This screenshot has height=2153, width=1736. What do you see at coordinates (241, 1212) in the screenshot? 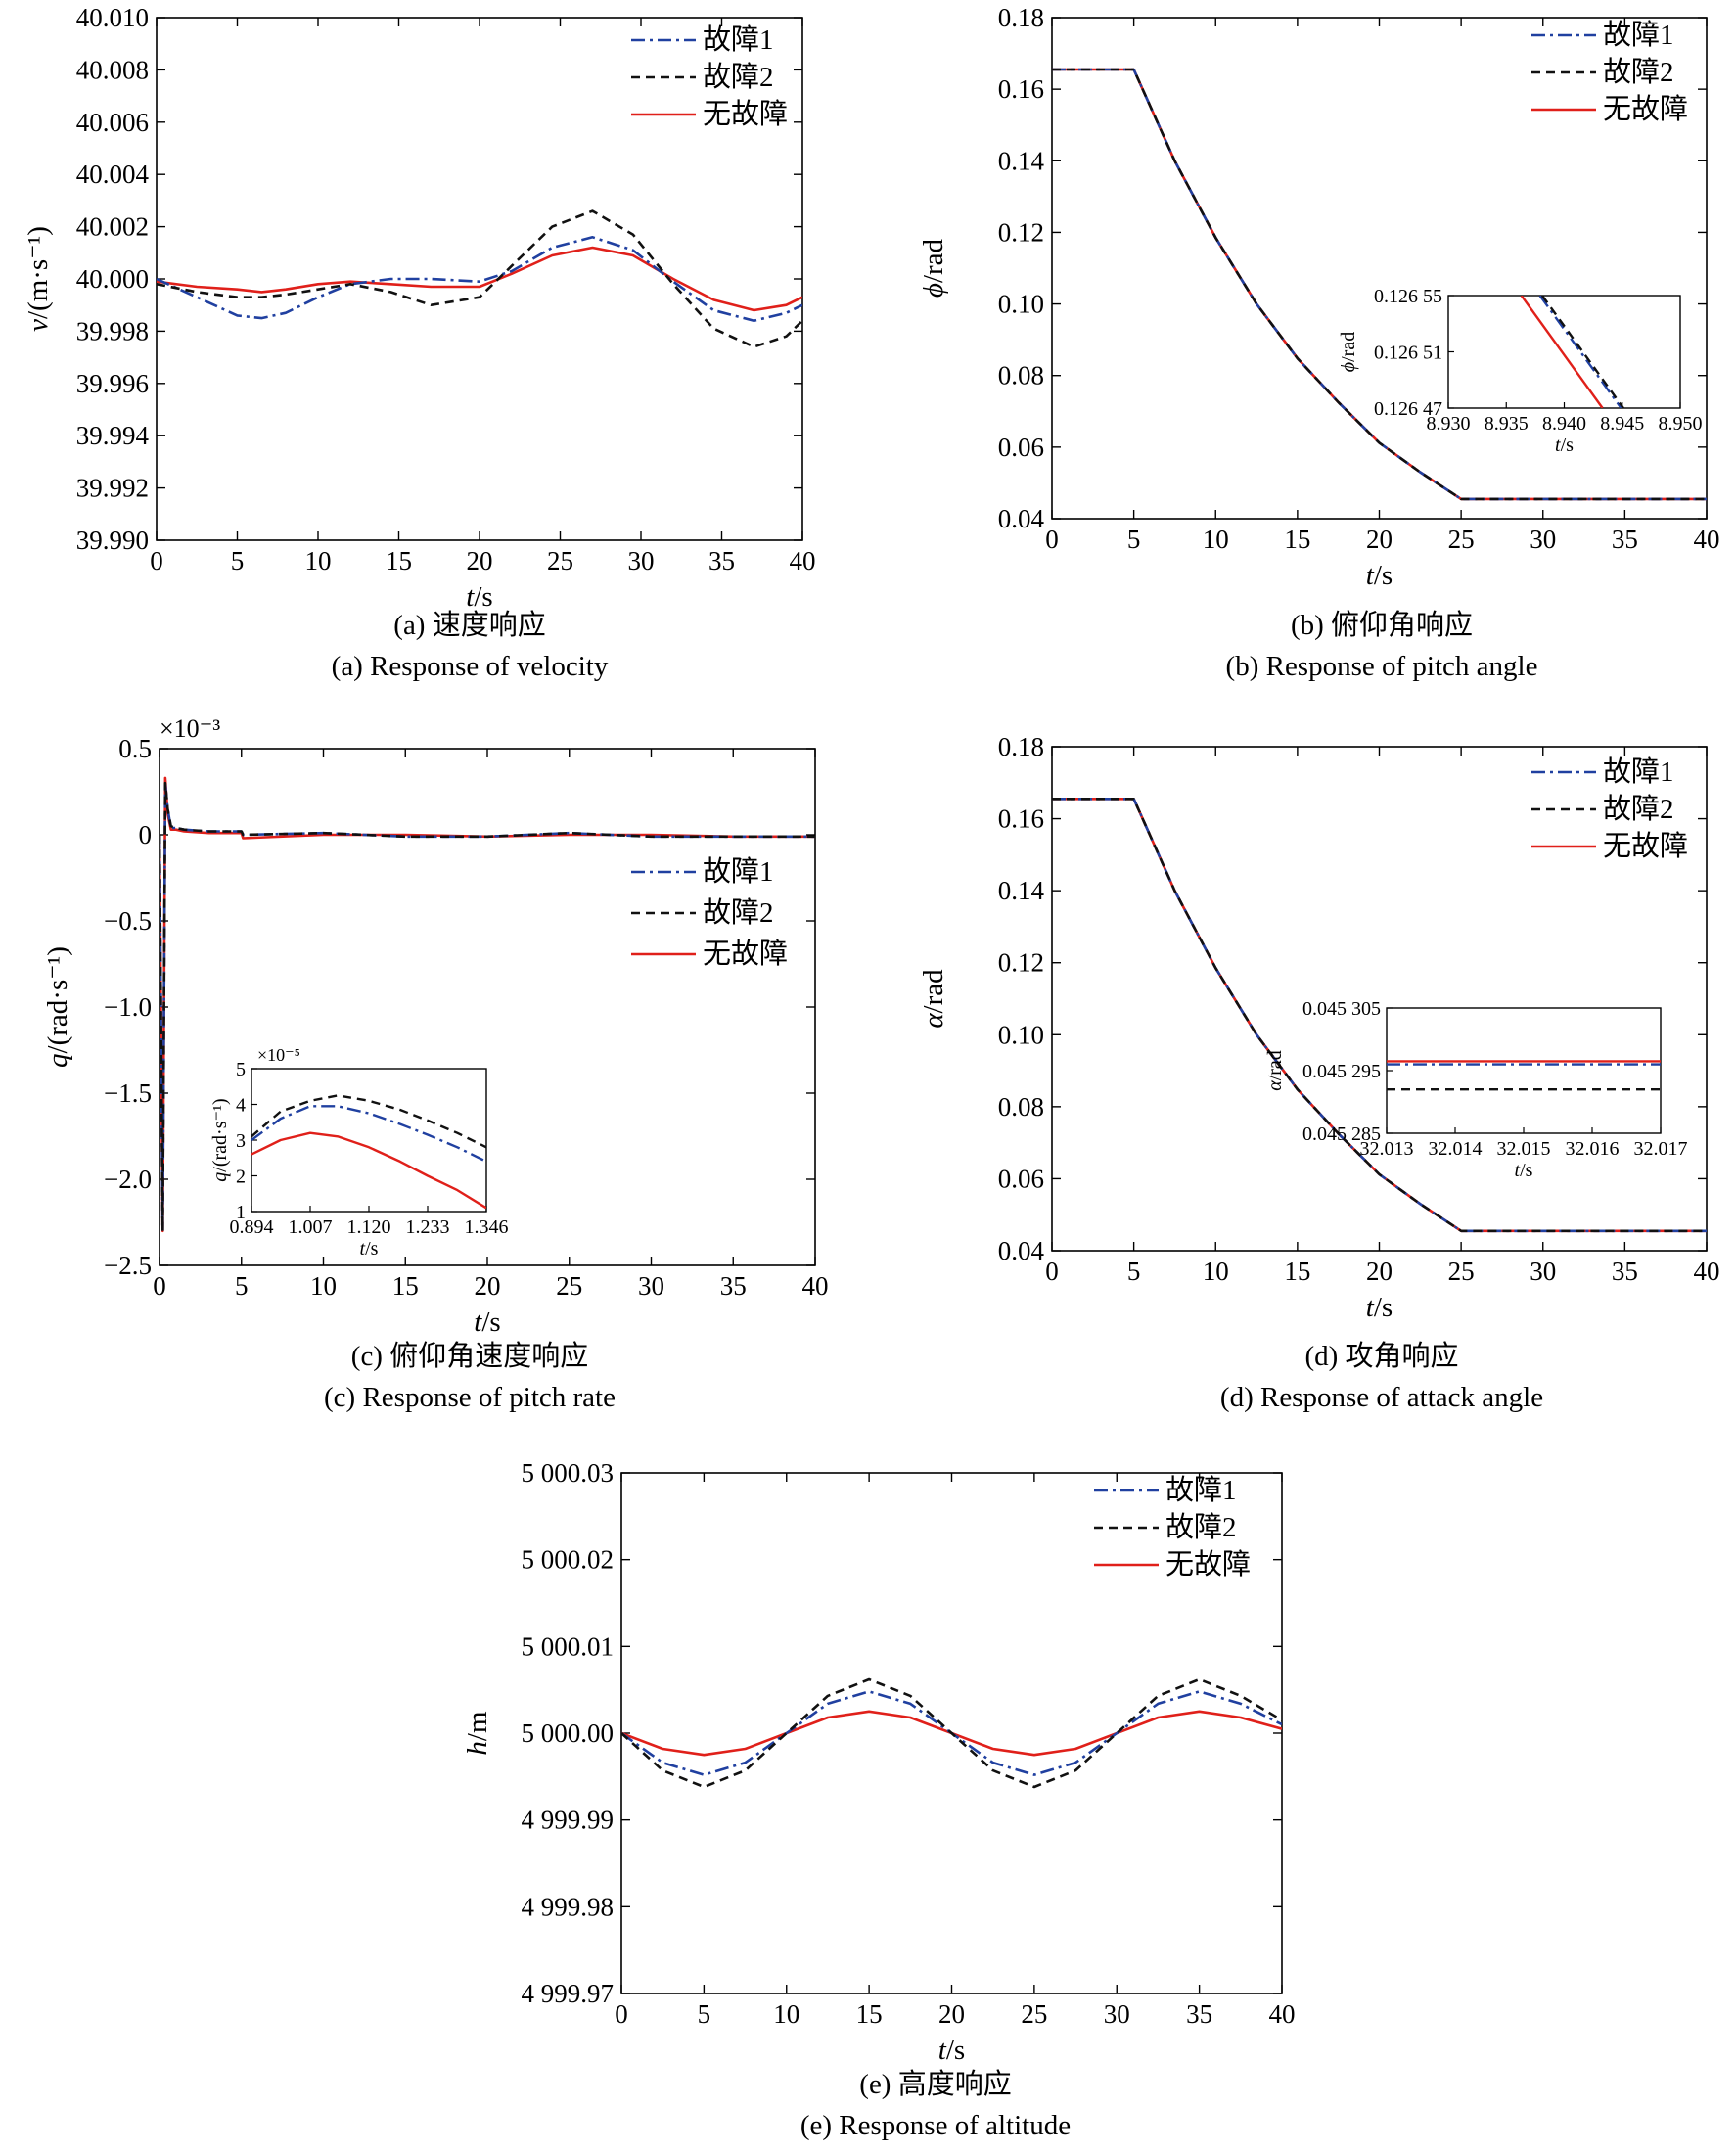
I see `inset-y-tick-label: 1` at bounding box center [241, 1212].